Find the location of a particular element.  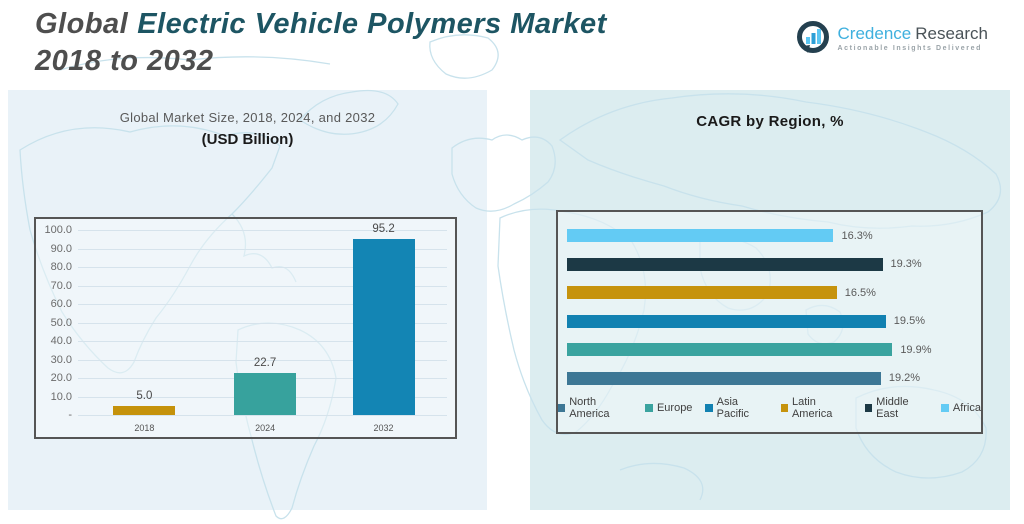

legend-label: Latin America is located at coordinates (812, 408).